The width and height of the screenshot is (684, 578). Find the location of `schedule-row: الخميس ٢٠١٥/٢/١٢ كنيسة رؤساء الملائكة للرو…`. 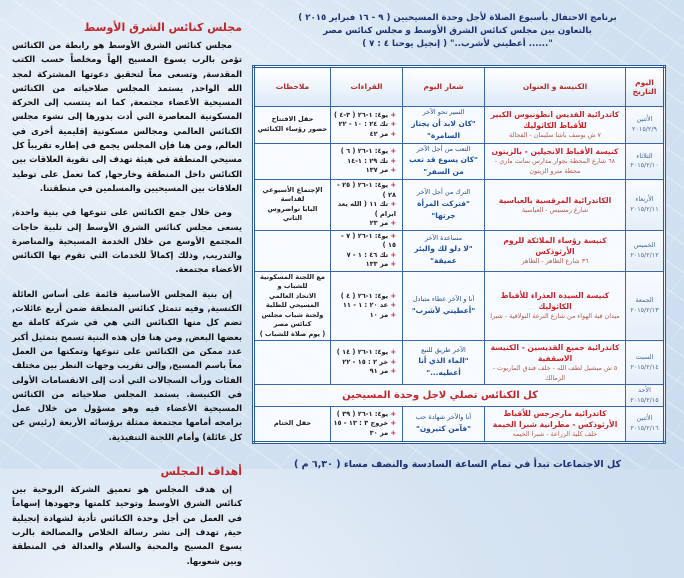

schedule-row: الخميس ٢٠١٥/٢/١٢ كنيسة رؤساء الملائكة للرو… is located at coordinates (459, 250).